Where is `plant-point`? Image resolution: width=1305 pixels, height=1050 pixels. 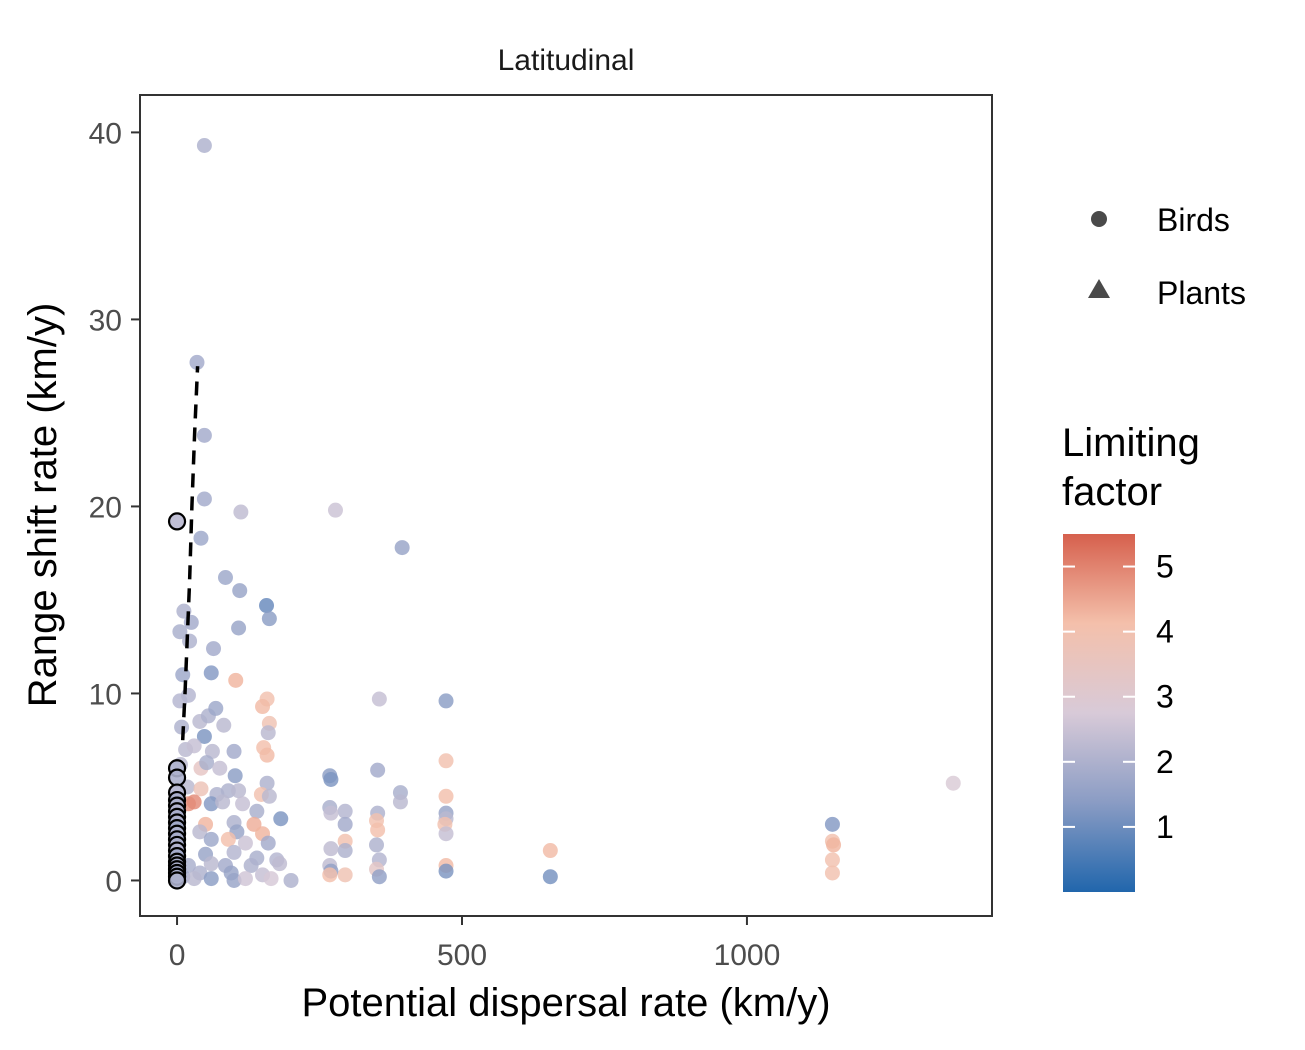
plant-point is located at coordinates (177, 777).